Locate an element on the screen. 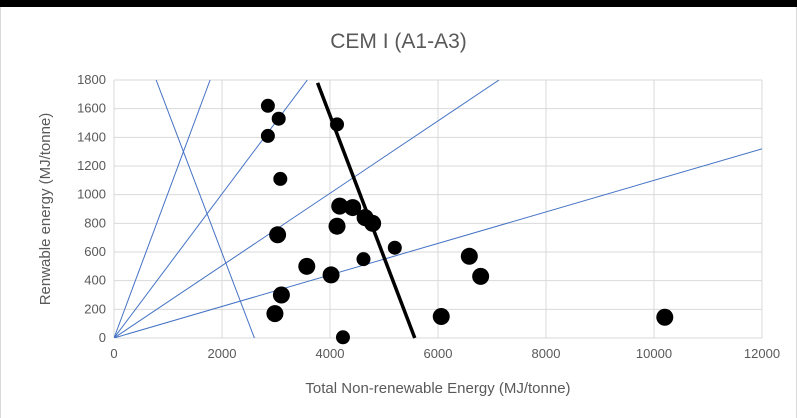 This screenshot has width=797, height=418. x-tick-label: 12000 is located at coordinates (762, 353).